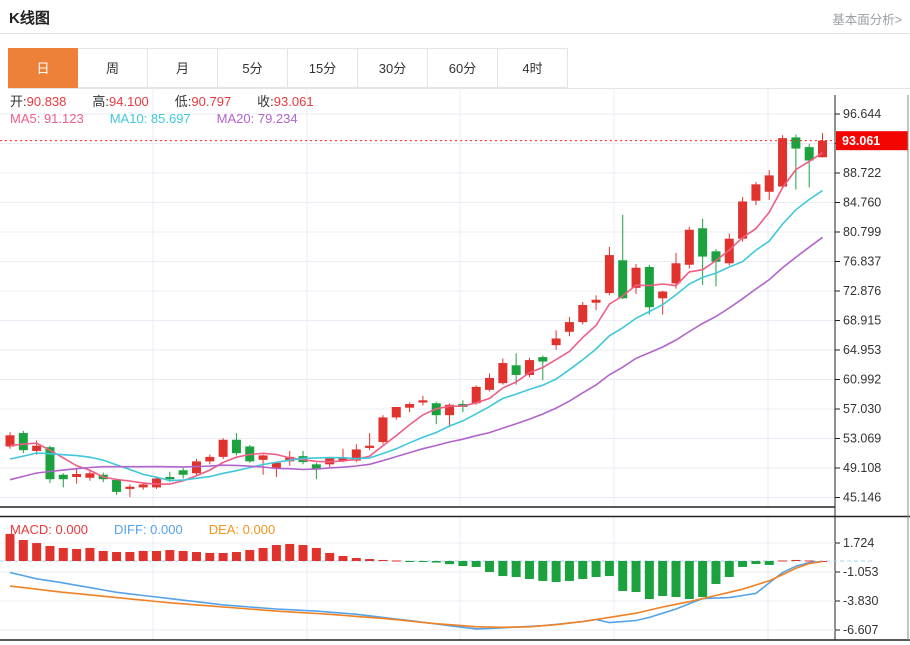  What do you see at coordinates (455, 17) in the screenshot?
I see `header: K线图 基本面分析>` at bounding box center [455, 17].